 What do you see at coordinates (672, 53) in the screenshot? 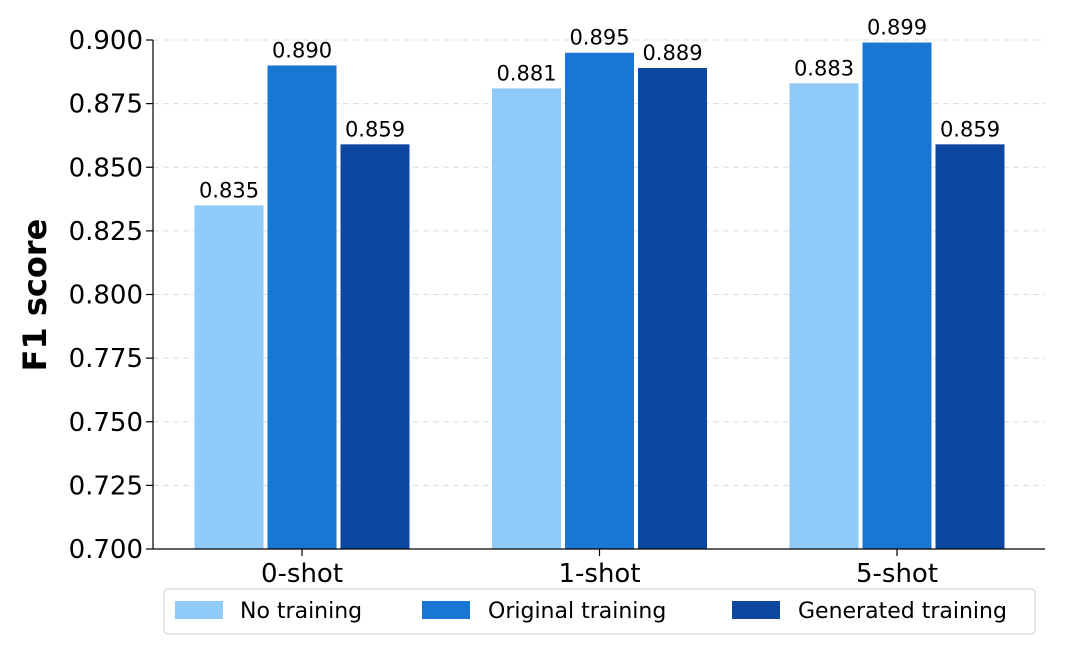
I see `bar-value-label: 0.889` at bounding box center [672, 53].